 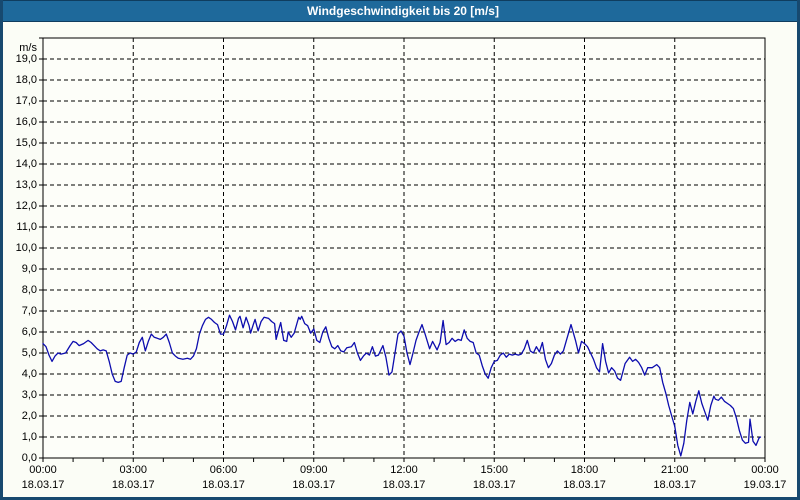 I want to click on y-axis-tick-label: 16,0, so click(x=26, y=122).